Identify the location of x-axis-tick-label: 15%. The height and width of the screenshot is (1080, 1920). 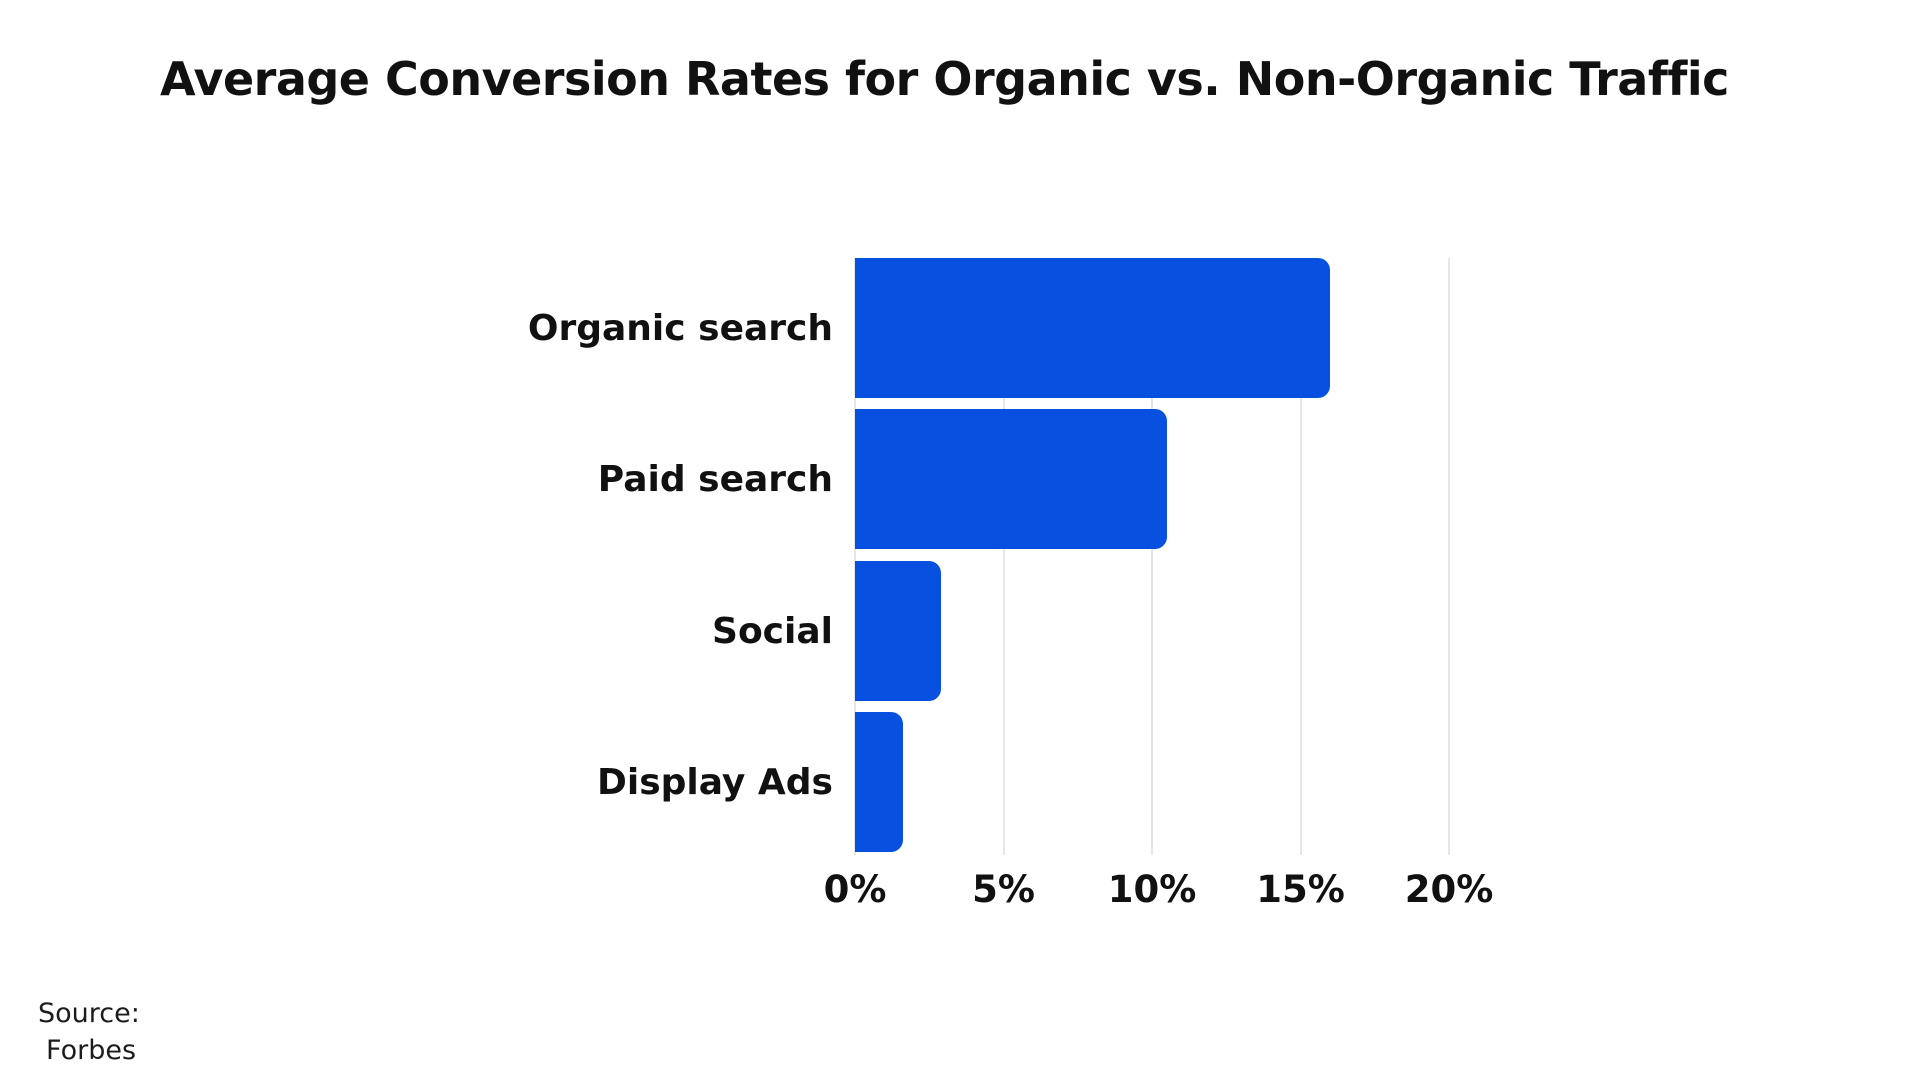
(1300, 889).